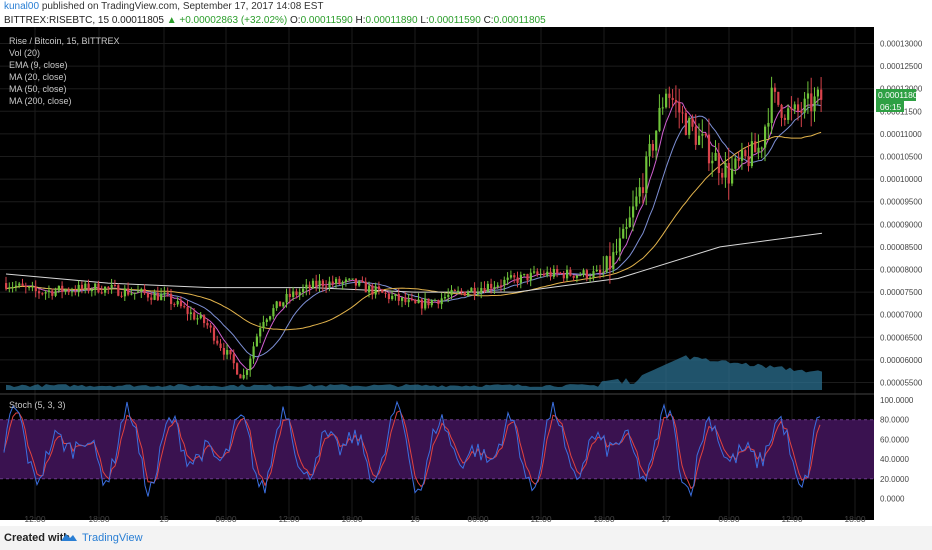  Describe the element at coordinates (519, 20) in the screenshot. I see `close-value: 0.00011805` at that location.